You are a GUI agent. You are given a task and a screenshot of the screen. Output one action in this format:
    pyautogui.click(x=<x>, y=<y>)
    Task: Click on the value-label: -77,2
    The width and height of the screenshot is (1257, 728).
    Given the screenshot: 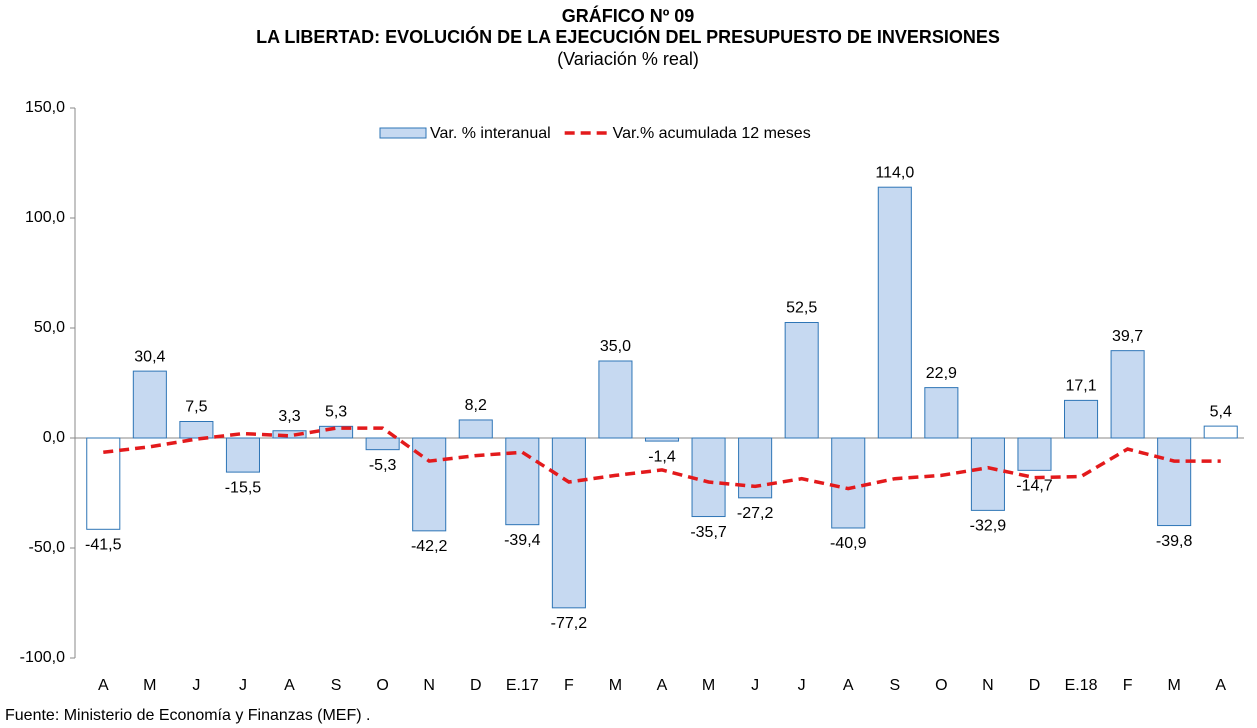 What is the action you would take?
    pyautogui.click(x=569, y=623)
    